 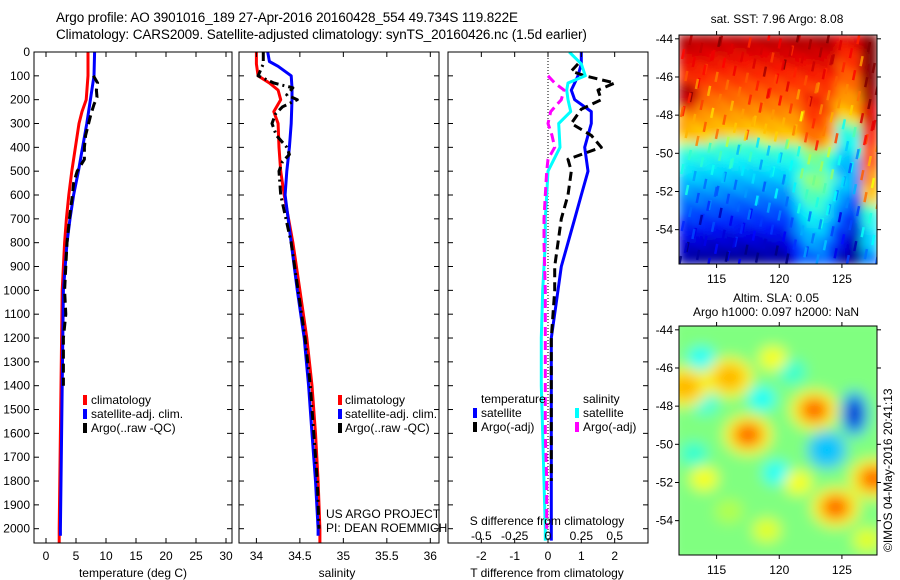 I want to click on y-tick-label: 700, so click(x=20, y=219).